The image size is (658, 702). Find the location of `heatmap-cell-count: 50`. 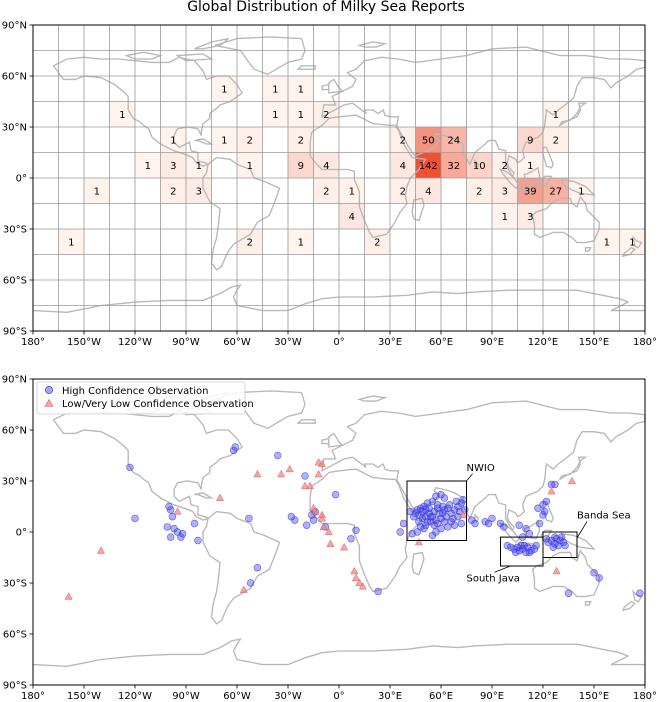

heatmap-cell-count: 50 is located at coordinates (428, 140).